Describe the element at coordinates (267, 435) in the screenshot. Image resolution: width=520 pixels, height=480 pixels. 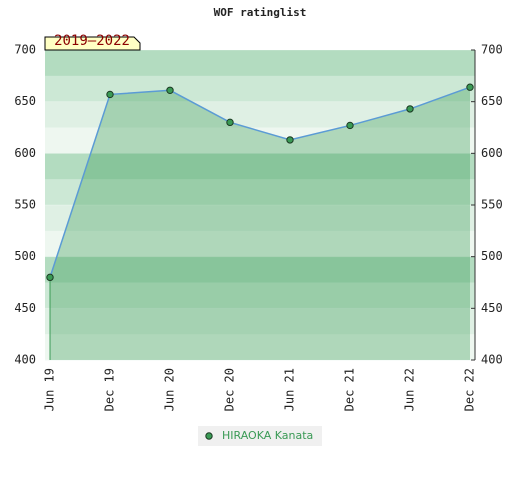
I see `legend-label: HIRAOKA Kanata` at that location.